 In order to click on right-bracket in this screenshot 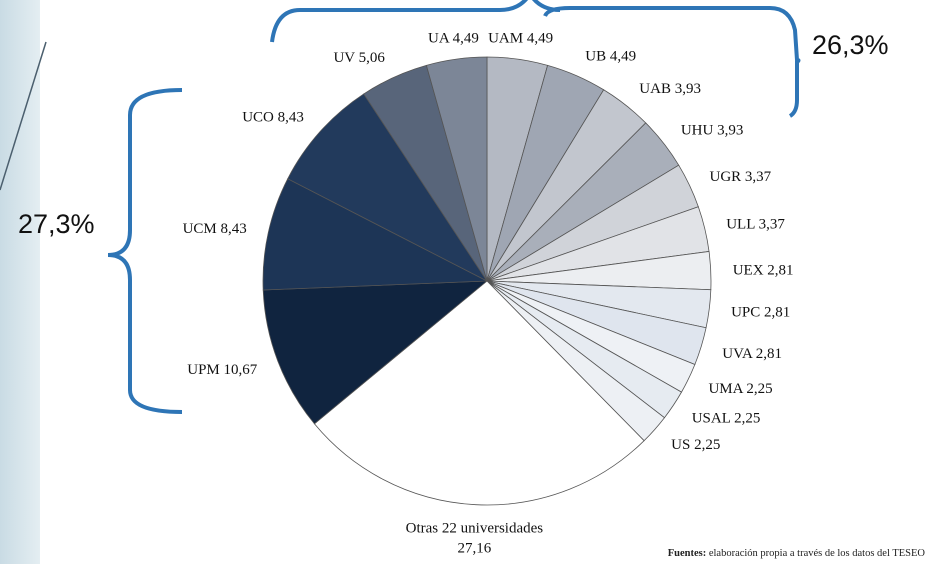, I will do `click(672, 62)`.